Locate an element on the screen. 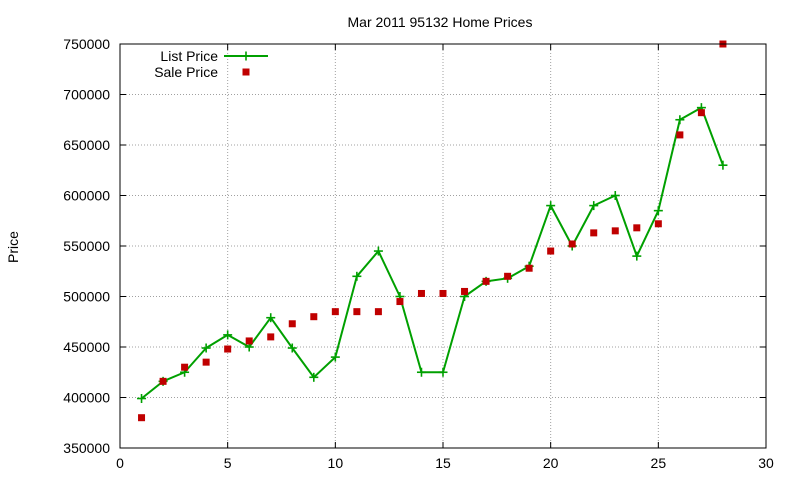 The image size is (800, 480). x-tick-label: 10 is located at coordinates (336, 463).